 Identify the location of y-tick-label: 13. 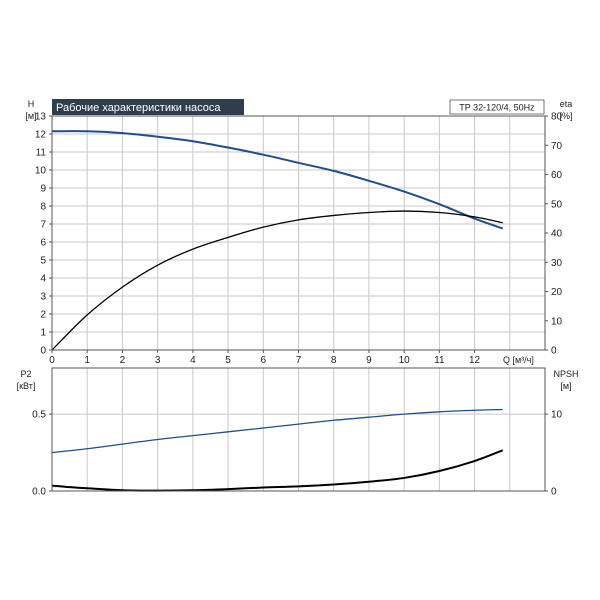
(41, 117).